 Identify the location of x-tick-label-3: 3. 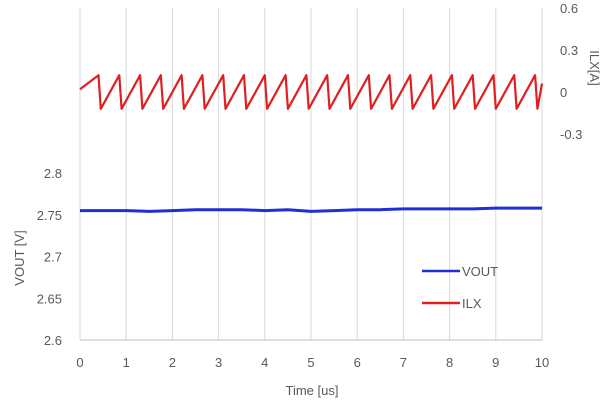
(218, 362).